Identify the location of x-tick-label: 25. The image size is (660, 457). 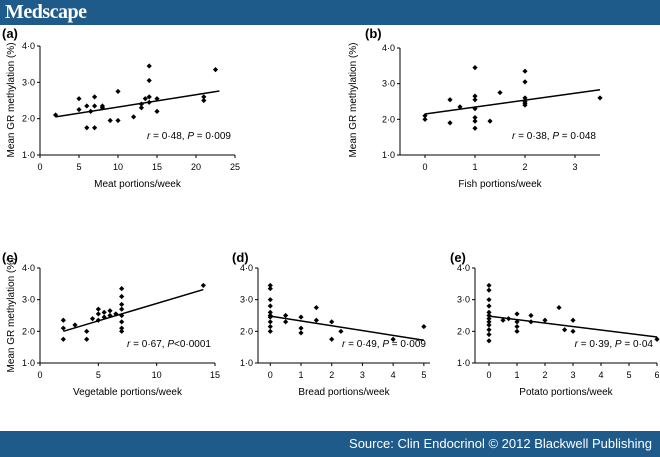
(235, 167).